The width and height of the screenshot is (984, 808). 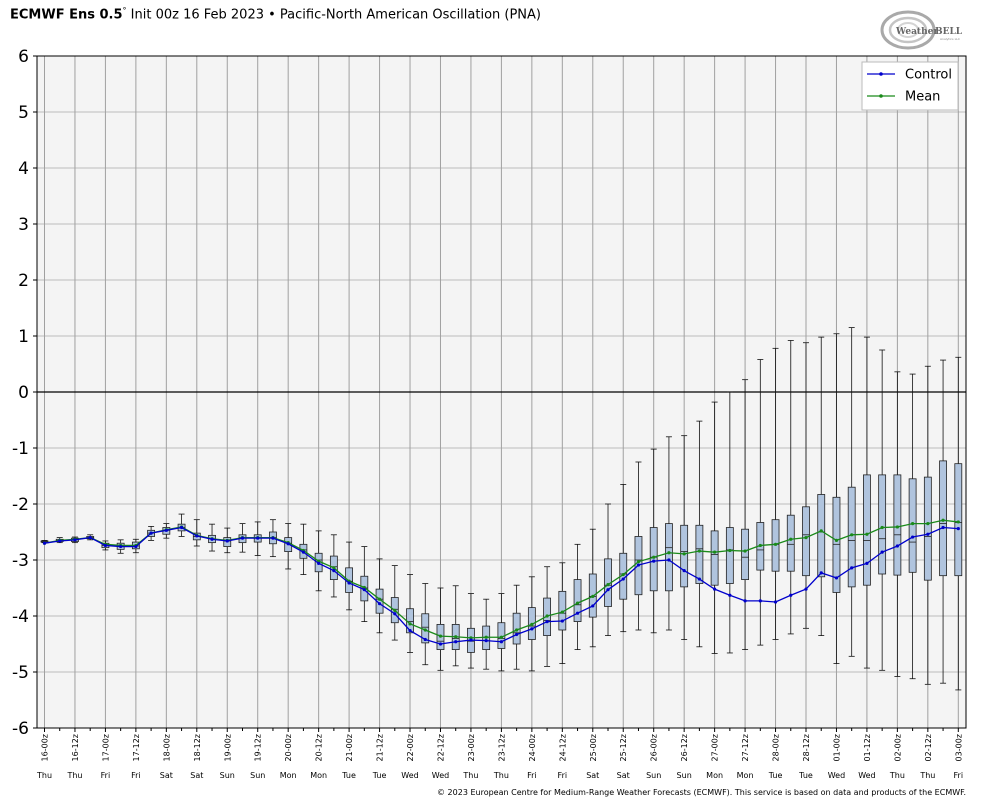 I want to click on x-tick-label: 02-00z, so click(x=897, y=747).